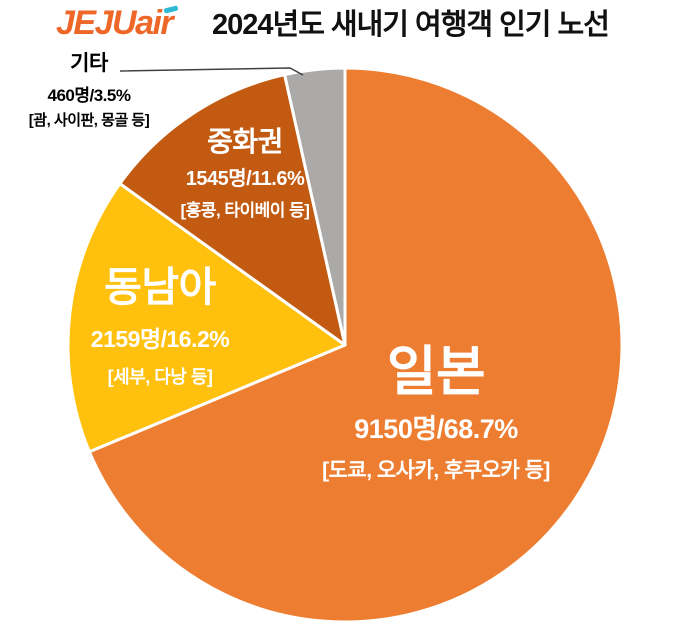 The image size is (677, 642). What do you see at coordinates (315, 206) in the screenshot?
I see `pie-slice-etc` at bounding box center [315, 206].